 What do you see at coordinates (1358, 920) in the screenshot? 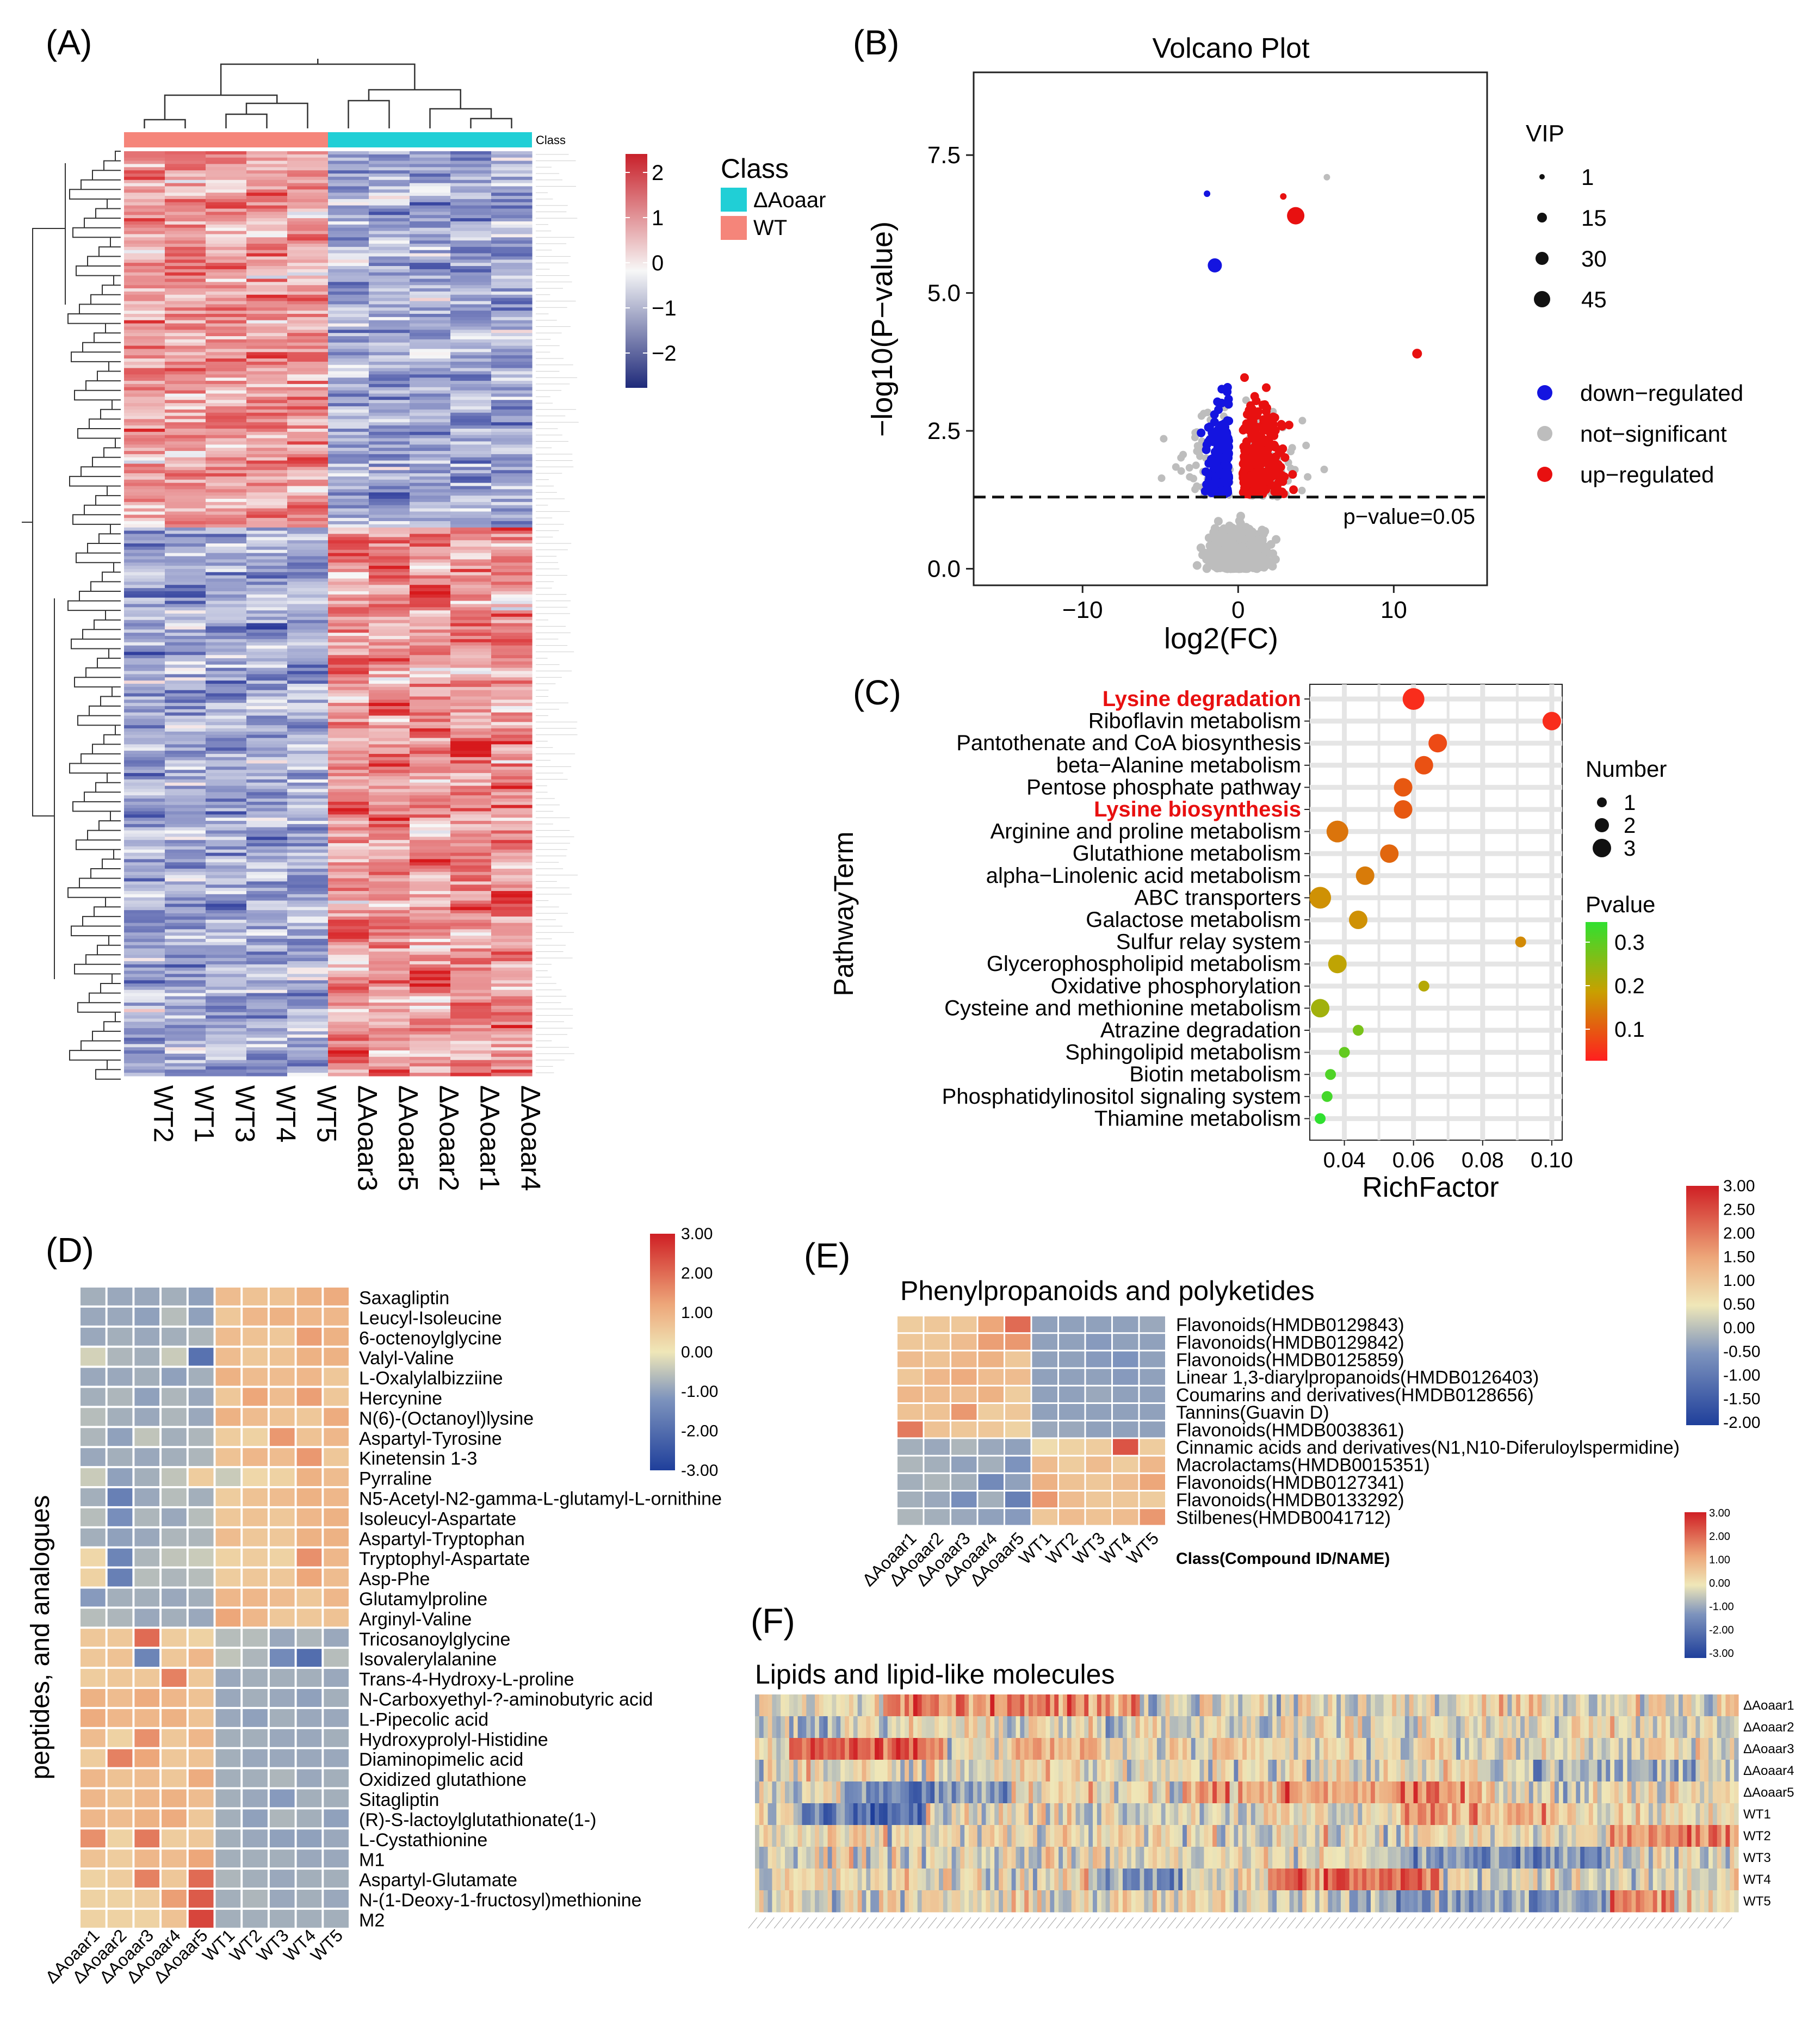
I see `c-point` at bounding box center [1358, 920].